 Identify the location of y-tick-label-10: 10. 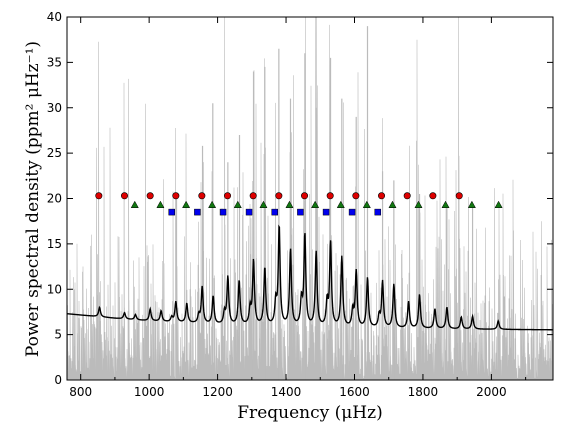
(54, 289).